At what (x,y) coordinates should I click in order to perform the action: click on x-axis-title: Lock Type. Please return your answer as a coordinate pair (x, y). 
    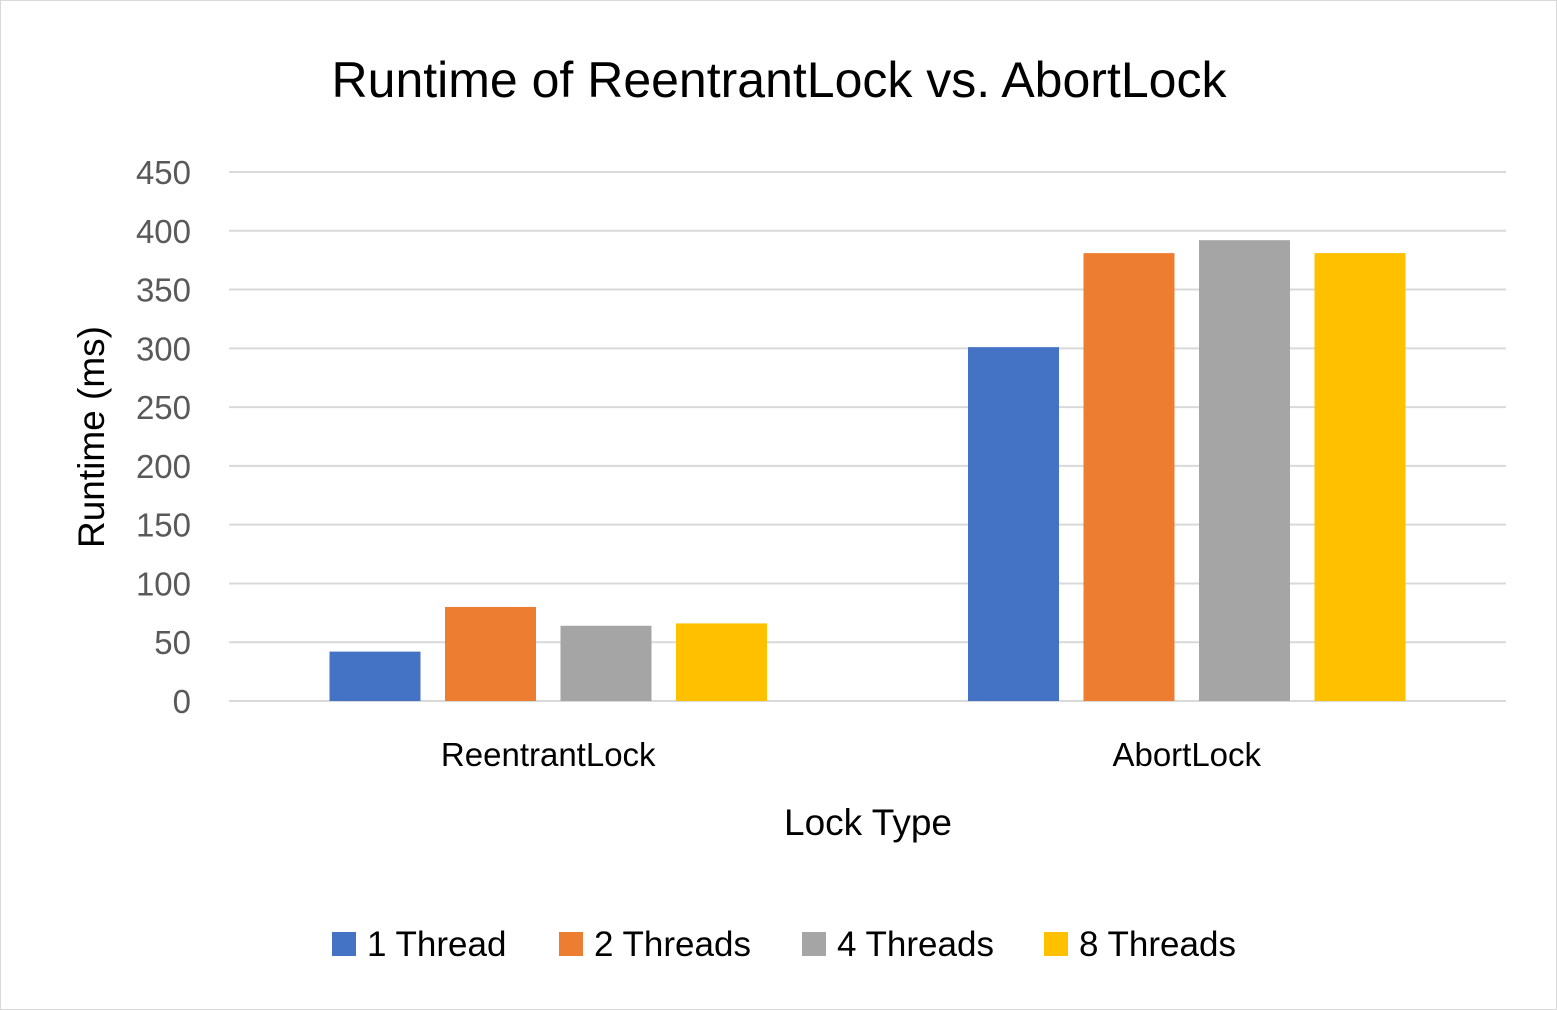
    Looking at the image, I should click on (868, 822).